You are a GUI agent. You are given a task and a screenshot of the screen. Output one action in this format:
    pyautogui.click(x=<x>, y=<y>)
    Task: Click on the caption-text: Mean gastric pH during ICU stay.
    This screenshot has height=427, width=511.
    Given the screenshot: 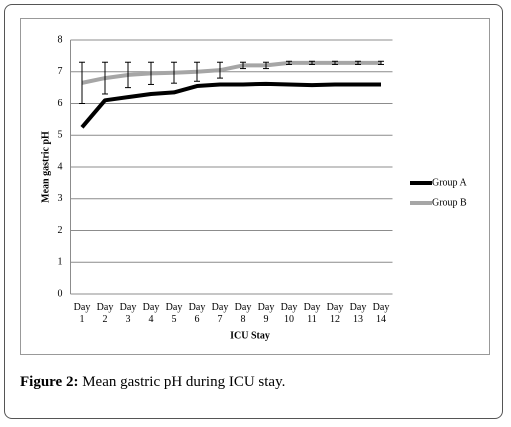 What is the action you would take?
    pyautogui.click(x=184, y=382)
    